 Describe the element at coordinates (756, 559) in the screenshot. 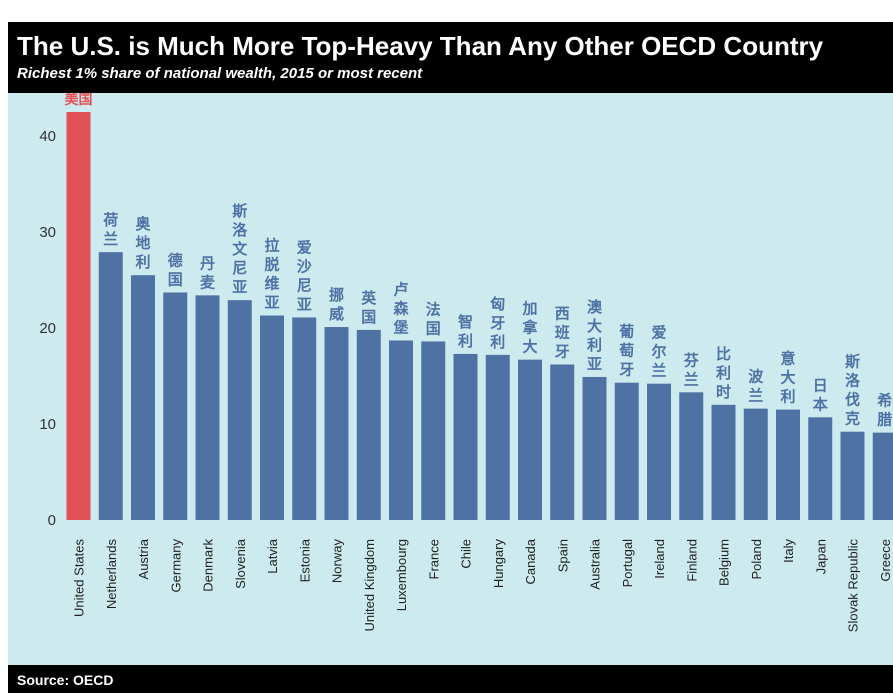

I see `x-tick-label: Poland` at that location.